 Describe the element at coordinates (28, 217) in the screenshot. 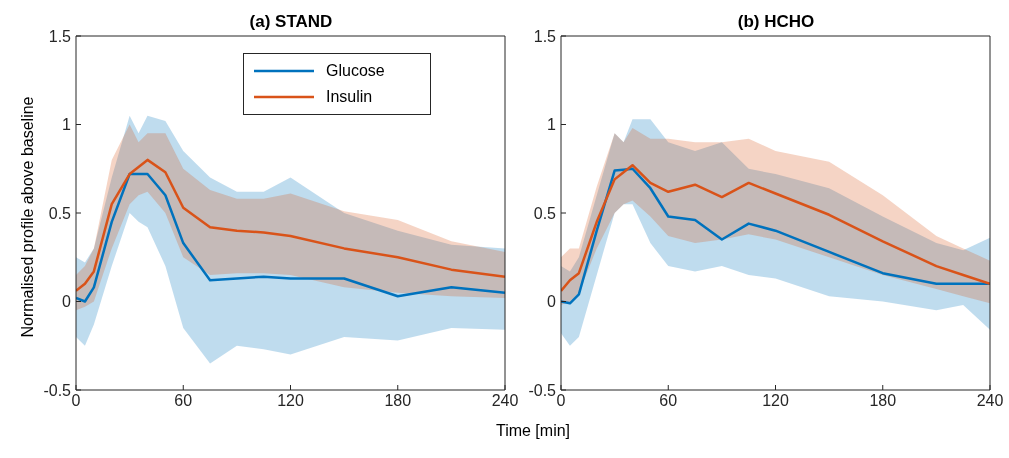

I see `y-axis-title: Normalised profile above baseline` at that location.